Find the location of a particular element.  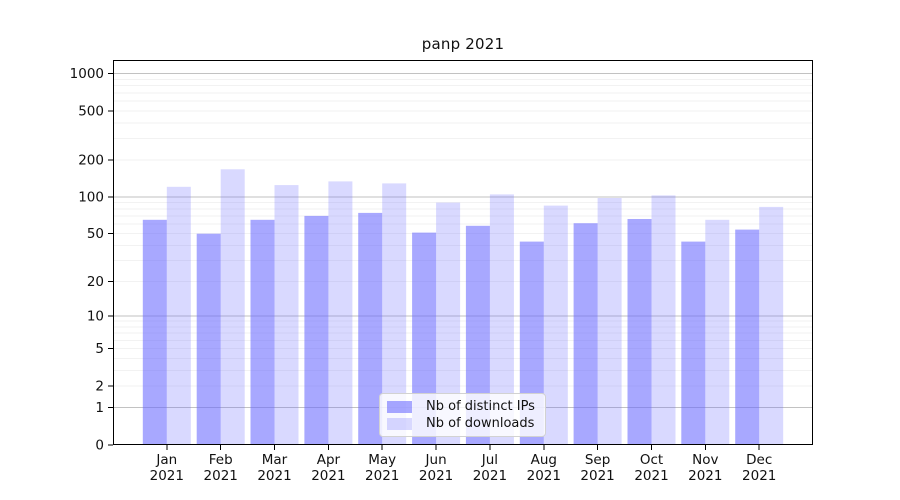

bar-nb-of-distinct-ips-feb-2021 is located at coordinates (208, 339).